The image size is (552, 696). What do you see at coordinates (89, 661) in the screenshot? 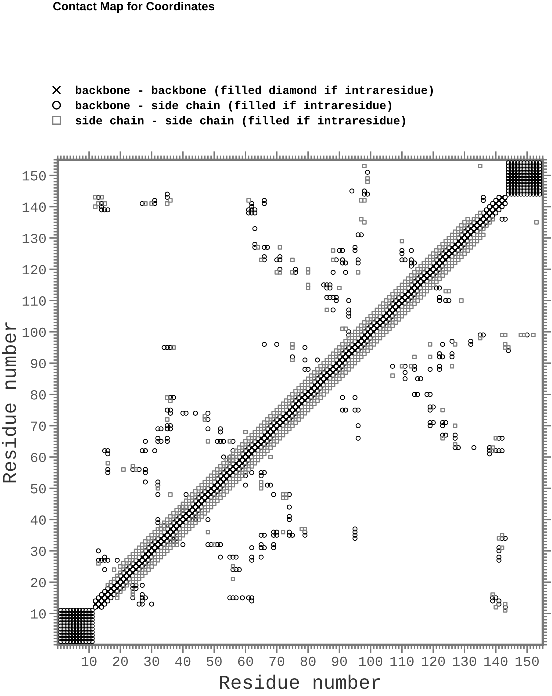
I see `x-tick-label: 10` at bounding box center [89, 661].